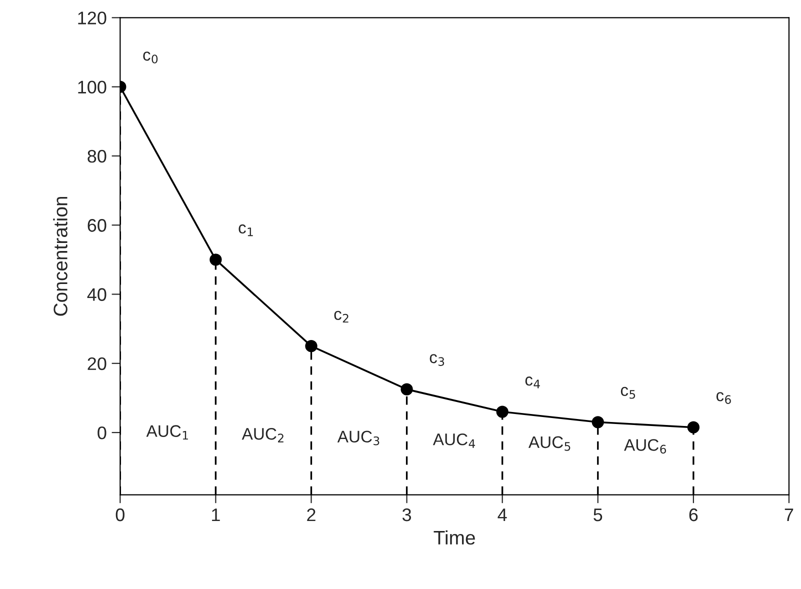  What do you see at coordinates (454, 441) in the screenshot?
I see `annotation: AUC$_{4}$` at bounding box center [454, 441].